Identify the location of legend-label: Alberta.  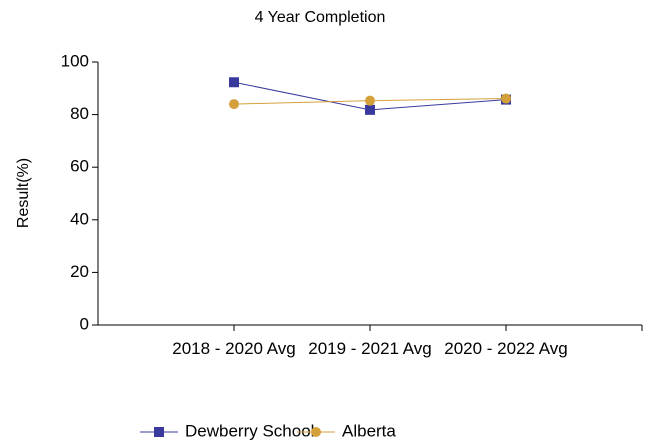
(369, 430).